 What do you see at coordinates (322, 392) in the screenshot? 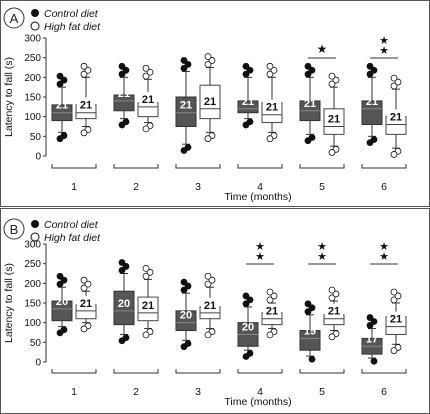
I see `x-tick-label: 5` at bounding box center [322, 392].